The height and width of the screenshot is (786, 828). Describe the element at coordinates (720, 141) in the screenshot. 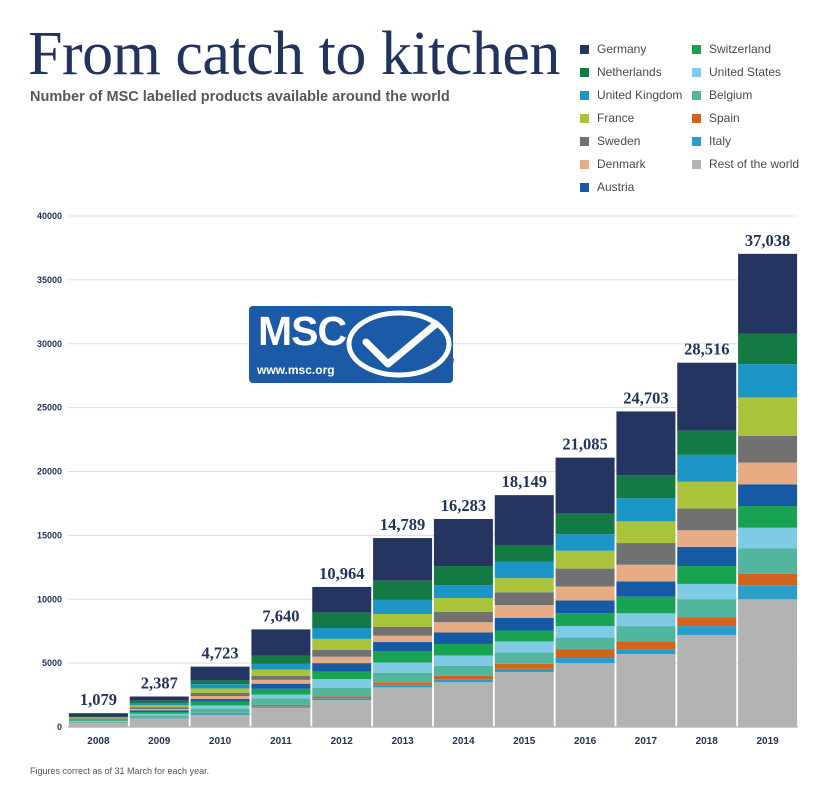

I see `legend-label: Italy` at that location.